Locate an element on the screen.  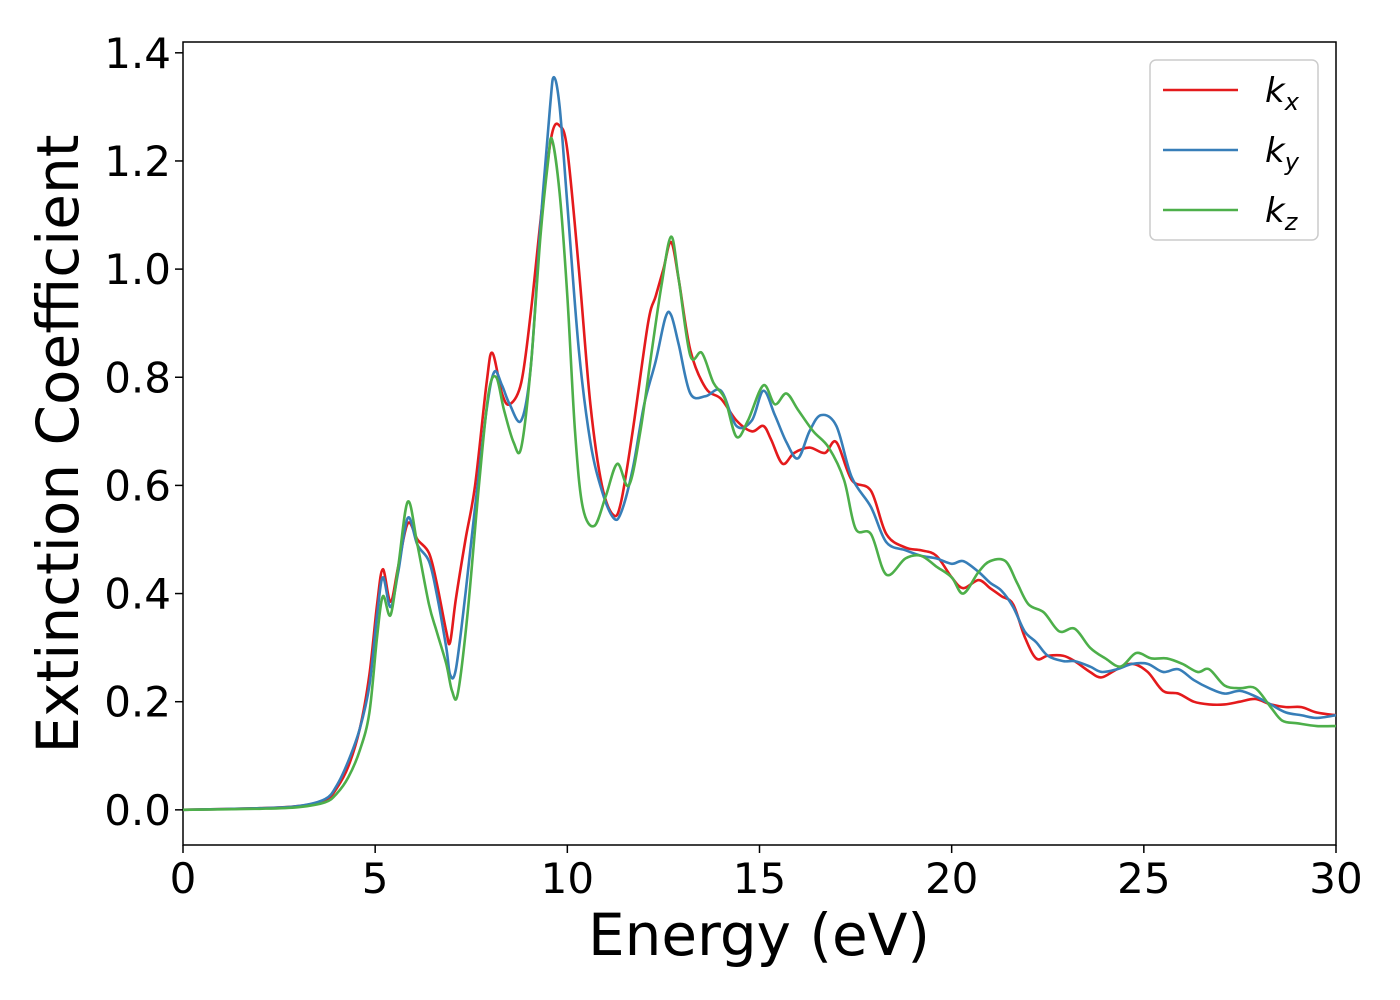
y-tick-label: 1.0 is located at coordinates (137, 269).